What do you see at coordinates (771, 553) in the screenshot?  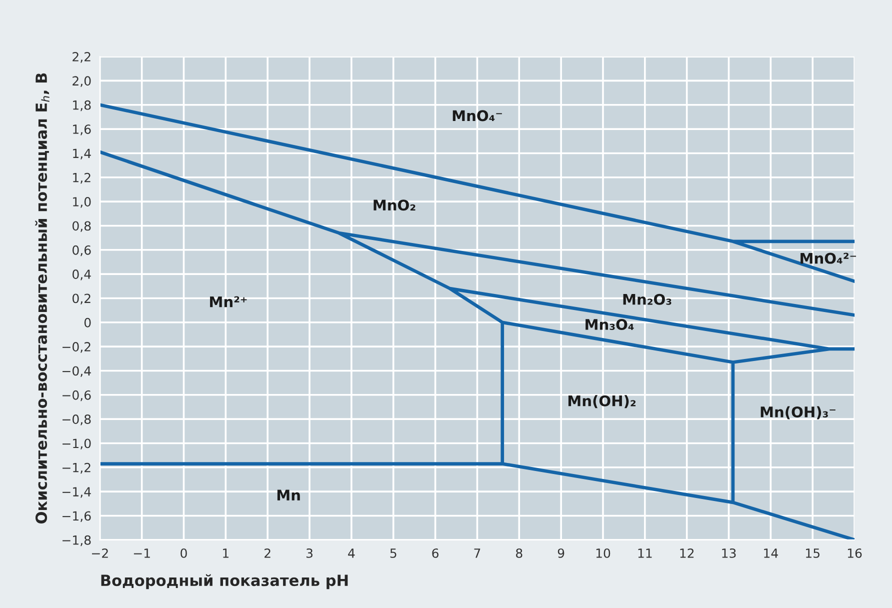 I see `x-tick-label: 14` at bounding box center [771, 553].